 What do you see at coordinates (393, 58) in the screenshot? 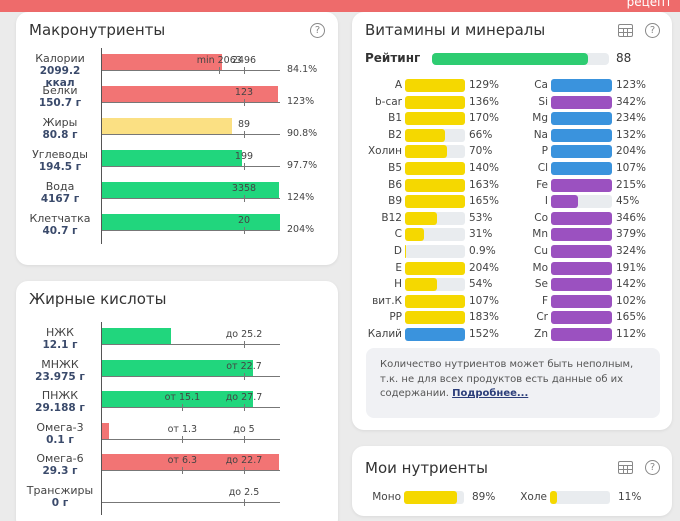
I see `rating-label: Рейтинг` at bounding box center [393, 58].